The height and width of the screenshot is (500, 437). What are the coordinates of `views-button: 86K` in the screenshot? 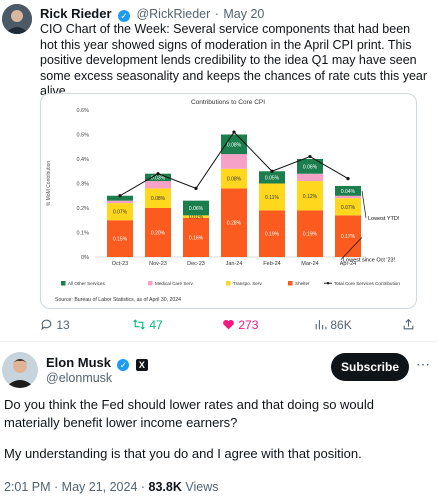 It's located at (333, 325).